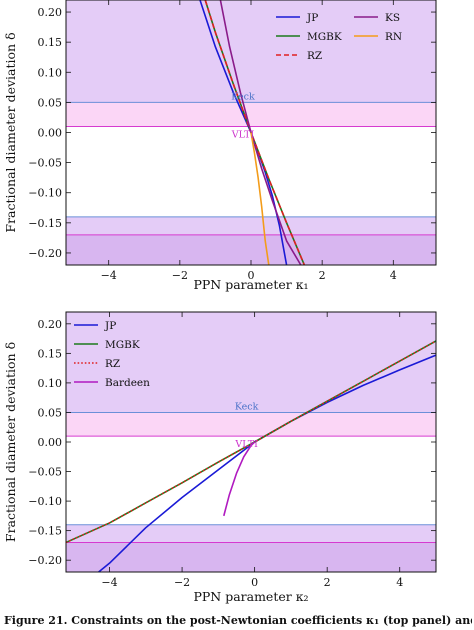  Describe the element at coordinates (393, 275) in the screenshot. I see `top-xtick-label: 4` at that location.